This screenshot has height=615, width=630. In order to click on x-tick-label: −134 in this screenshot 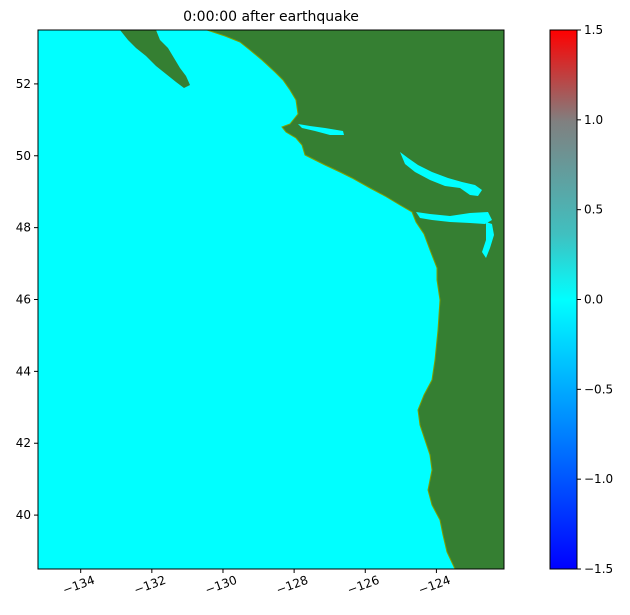, I will do `click(79, 585)`.